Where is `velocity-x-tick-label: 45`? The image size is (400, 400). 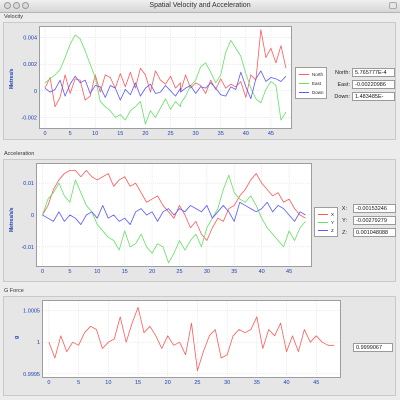 velocity-x-tick-label: 45 is located at coordinates (271, 134).